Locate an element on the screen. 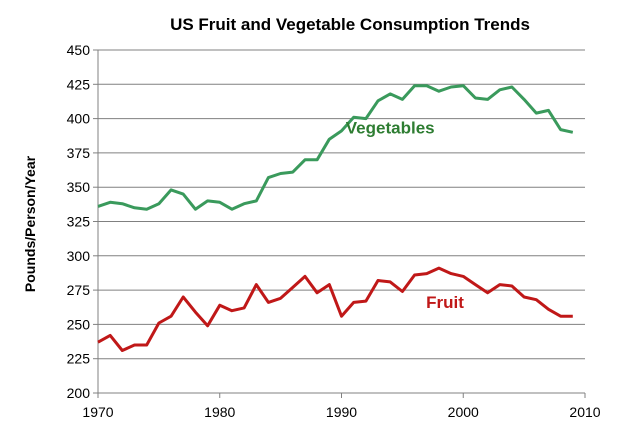 The width and height of the screenshot is (643, 437). series-labels: Vegetables Fruit is located at coordinates (405, 215).